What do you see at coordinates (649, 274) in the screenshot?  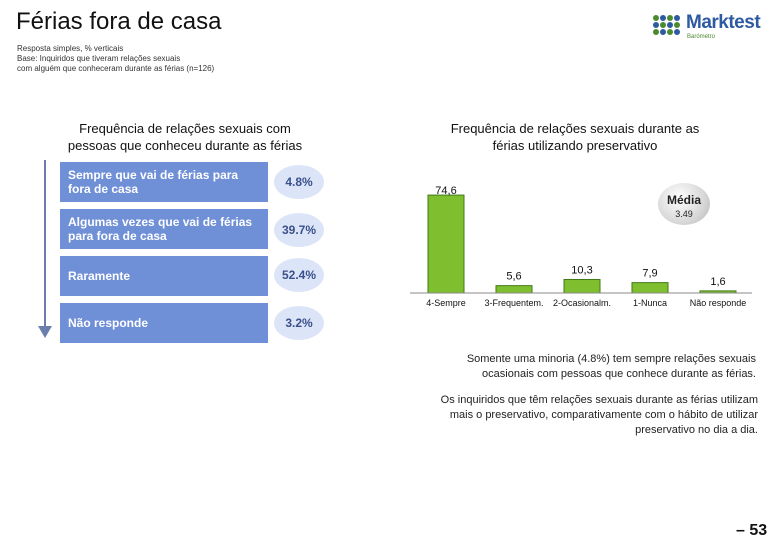 I see `value-label-3: 7,9` at bounding box center [649, 274].